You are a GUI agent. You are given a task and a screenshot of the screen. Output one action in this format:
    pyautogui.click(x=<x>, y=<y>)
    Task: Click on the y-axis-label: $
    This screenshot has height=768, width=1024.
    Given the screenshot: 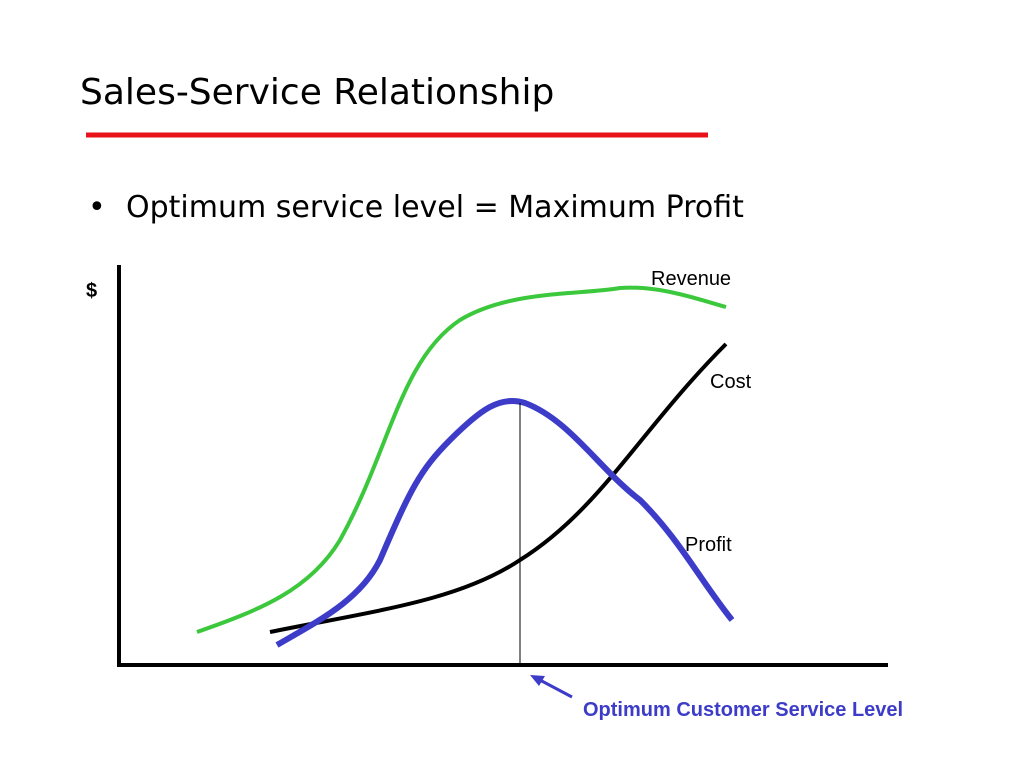 What is the action you would take?
    pyautogui.click(x=91, y=291)
    